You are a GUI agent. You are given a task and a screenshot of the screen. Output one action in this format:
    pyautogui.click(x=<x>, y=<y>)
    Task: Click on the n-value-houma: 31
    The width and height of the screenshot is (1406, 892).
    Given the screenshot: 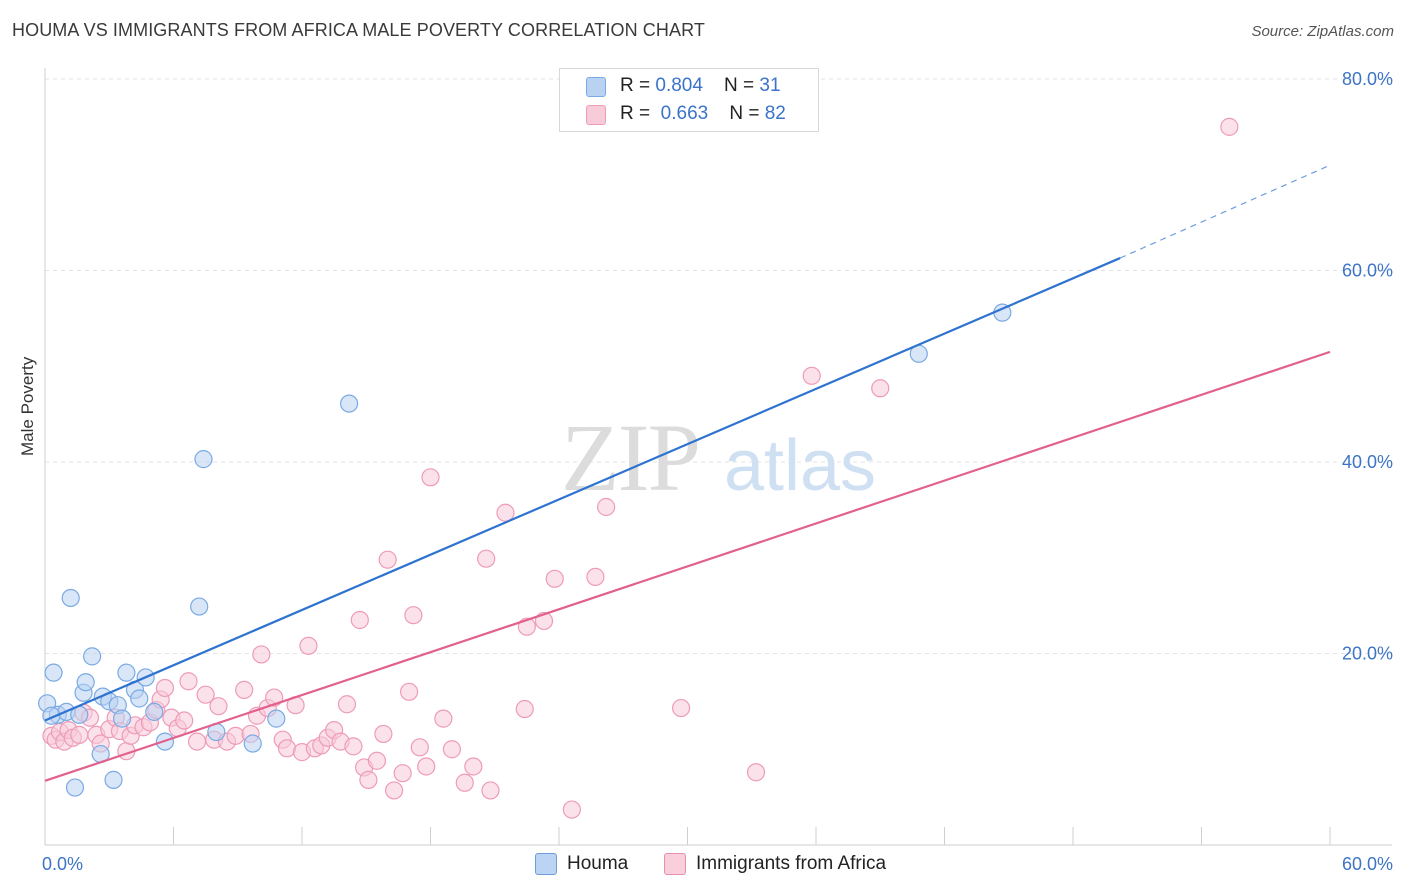 What is the action you would take?
    pyautogui.click(x=770, y=85)
    